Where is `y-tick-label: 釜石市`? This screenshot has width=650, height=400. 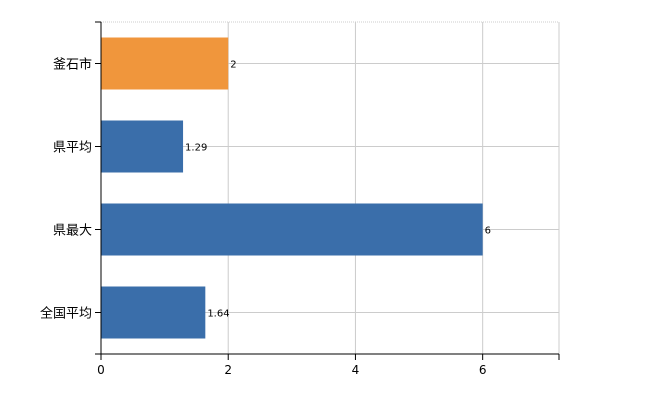
y-tick-label: 釜石市 is located at coordinates (72, 65).